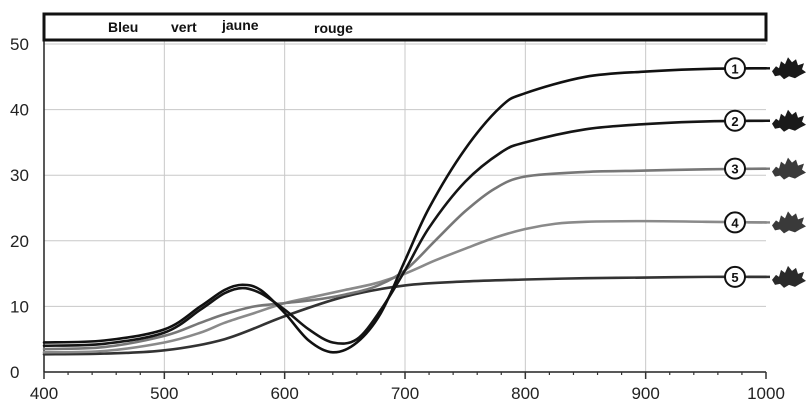  Describe the element at coordinates (333, 28) in the screenshot. I see `band-label-rouge: rouge` at that location.